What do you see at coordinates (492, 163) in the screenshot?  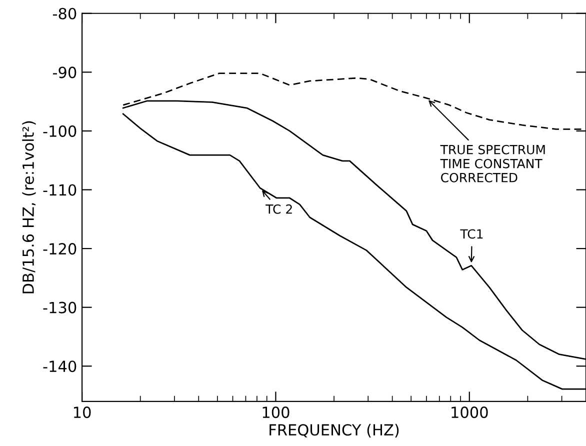 I see `annotation: TRUE SPECTRUM TIME CONSTANT CORRECTED` at bounding box center [492, 163].